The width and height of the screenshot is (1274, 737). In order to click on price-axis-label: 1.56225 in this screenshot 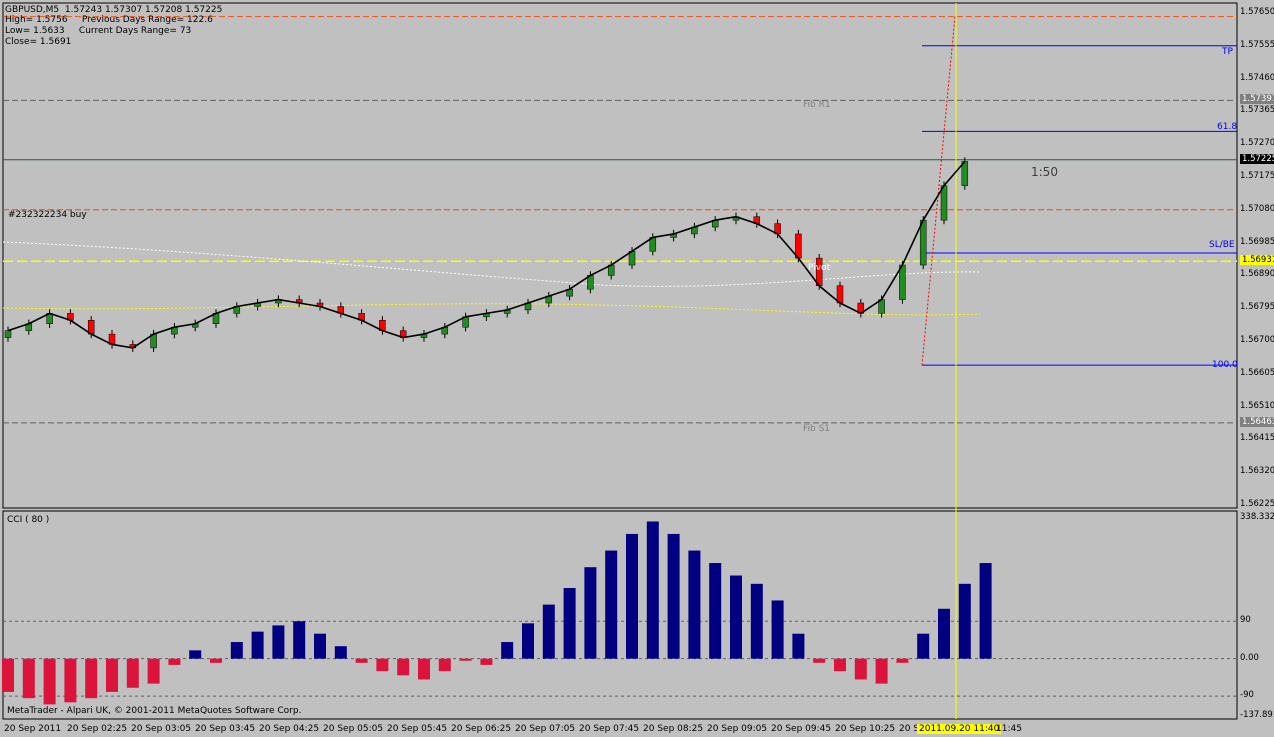, I will do `click(1257, 504)`.